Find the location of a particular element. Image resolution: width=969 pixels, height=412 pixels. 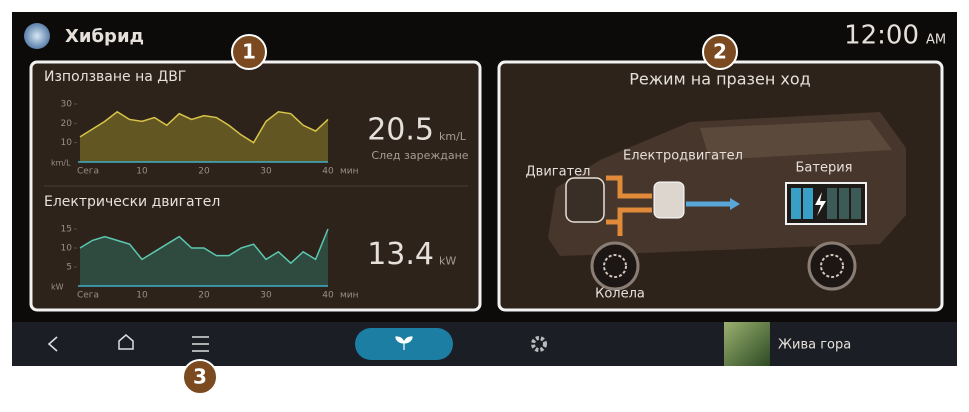

flow-arrow-head is located at coordinates (735, 204).